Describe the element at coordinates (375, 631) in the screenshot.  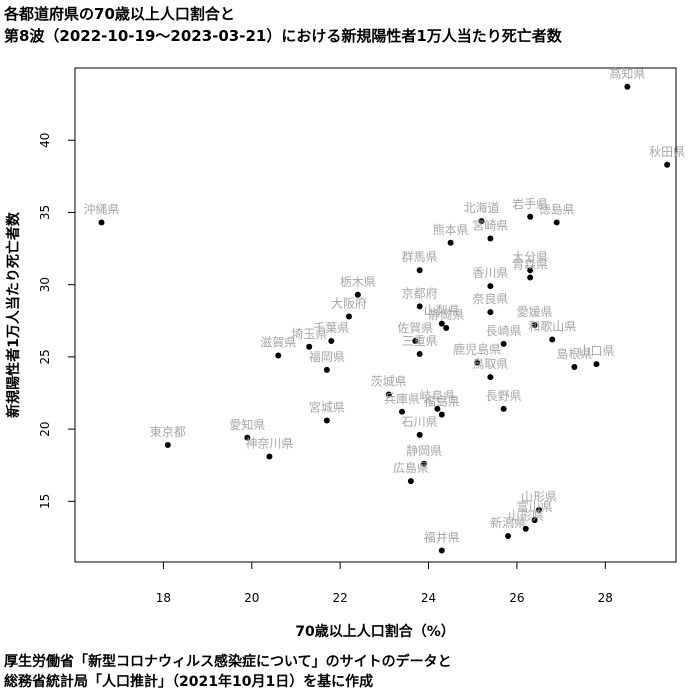
I see `x-axis-title: 70歳以上人口割合（%）` at that location.